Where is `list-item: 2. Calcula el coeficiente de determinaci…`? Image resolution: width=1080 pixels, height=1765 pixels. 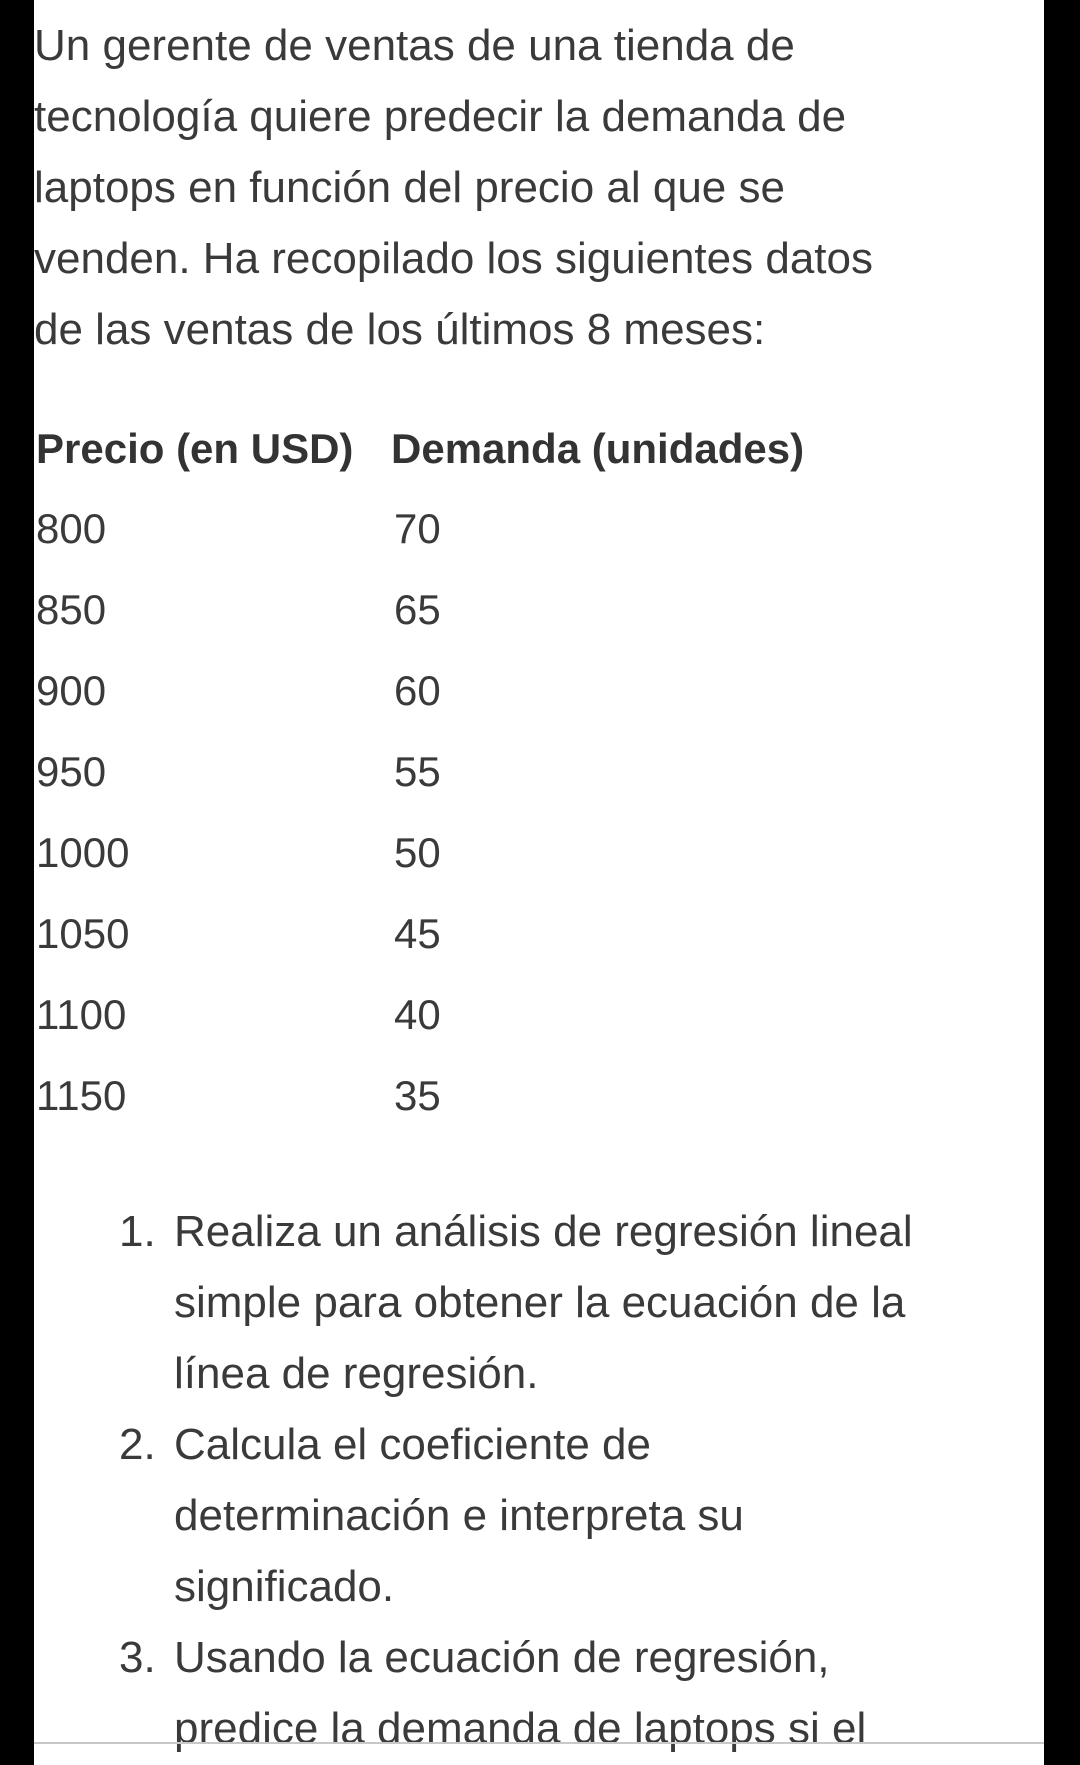 list-item: 2. Calcula el coeficiente de determinaci… is located at coordinates (569, 1515).